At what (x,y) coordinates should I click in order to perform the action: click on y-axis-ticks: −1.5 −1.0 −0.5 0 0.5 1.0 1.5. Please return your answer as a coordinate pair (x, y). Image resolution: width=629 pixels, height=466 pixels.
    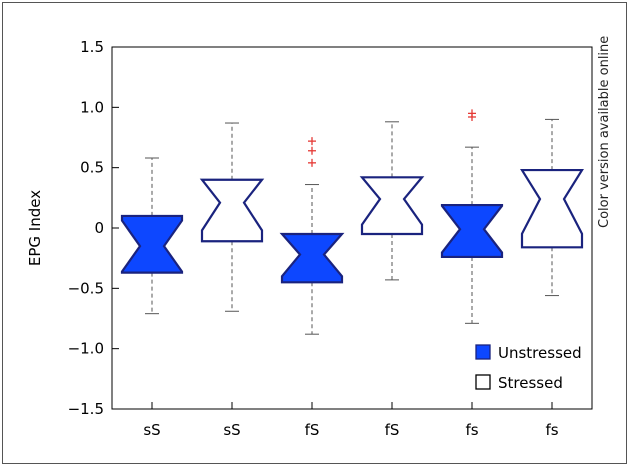
    Looking at the image, I should click on (93, 228).